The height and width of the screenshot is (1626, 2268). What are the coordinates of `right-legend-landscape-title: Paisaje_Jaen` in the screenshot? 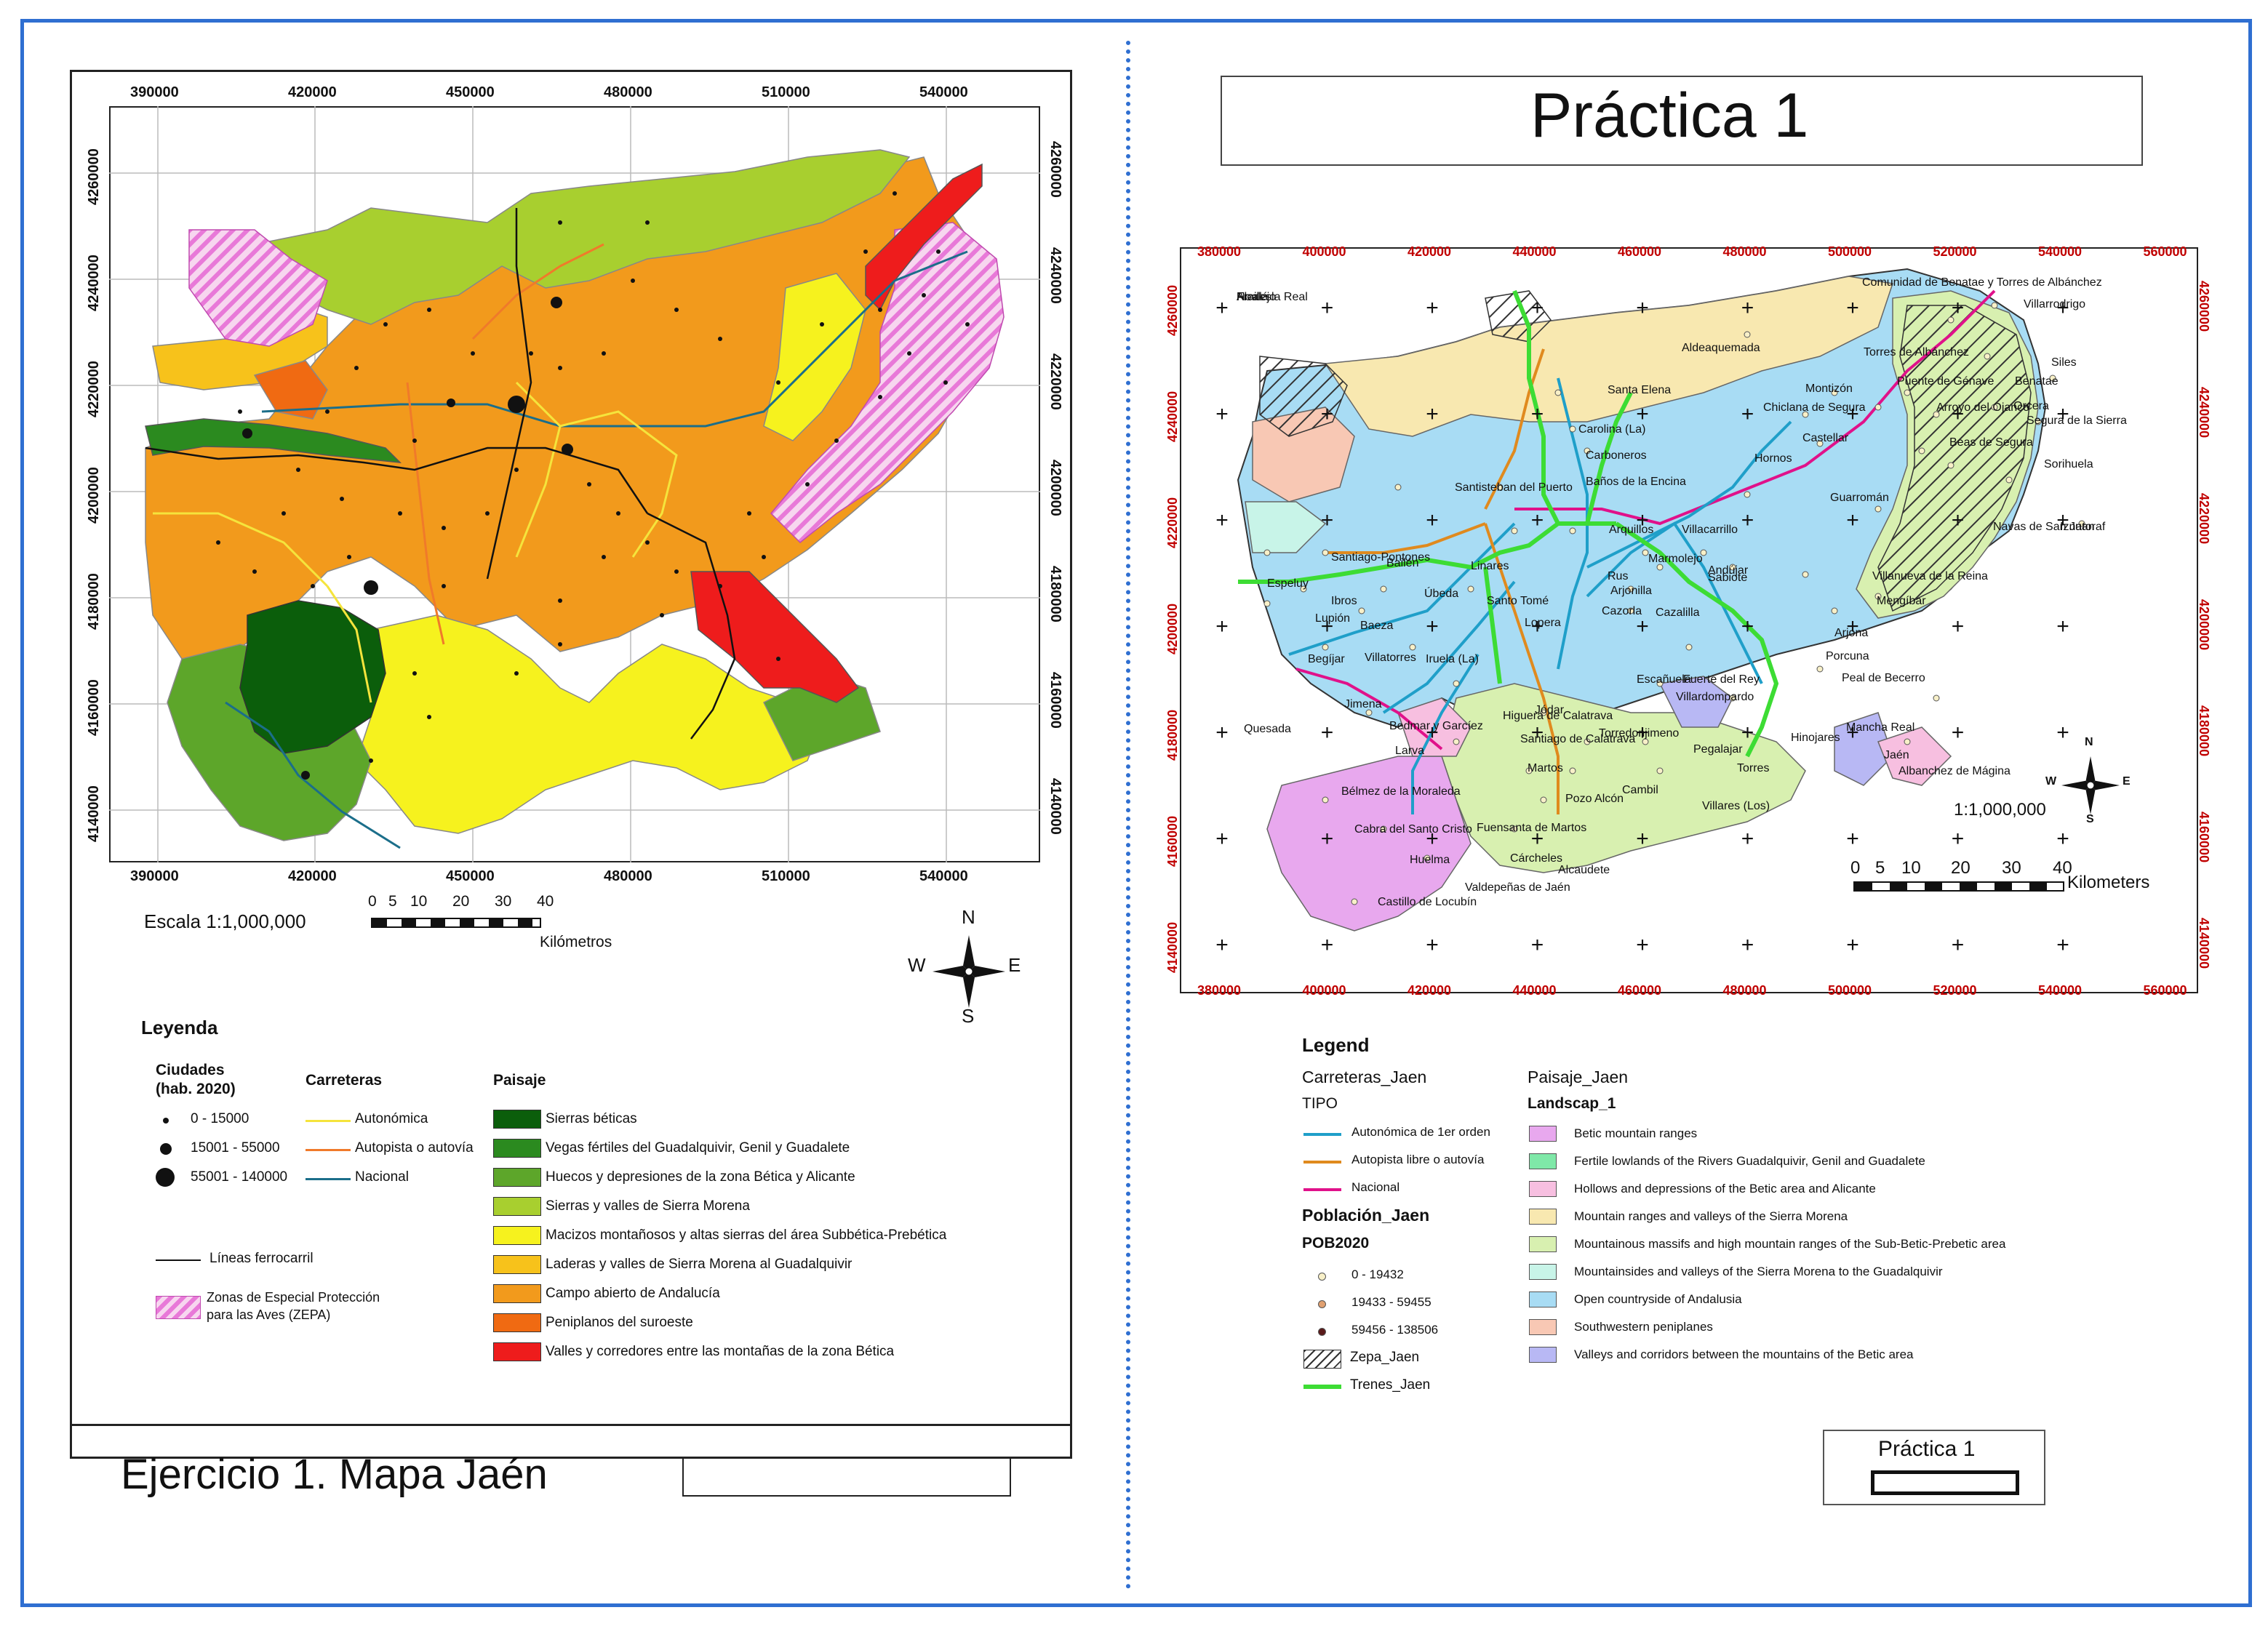 It's located at (1578, 1077).